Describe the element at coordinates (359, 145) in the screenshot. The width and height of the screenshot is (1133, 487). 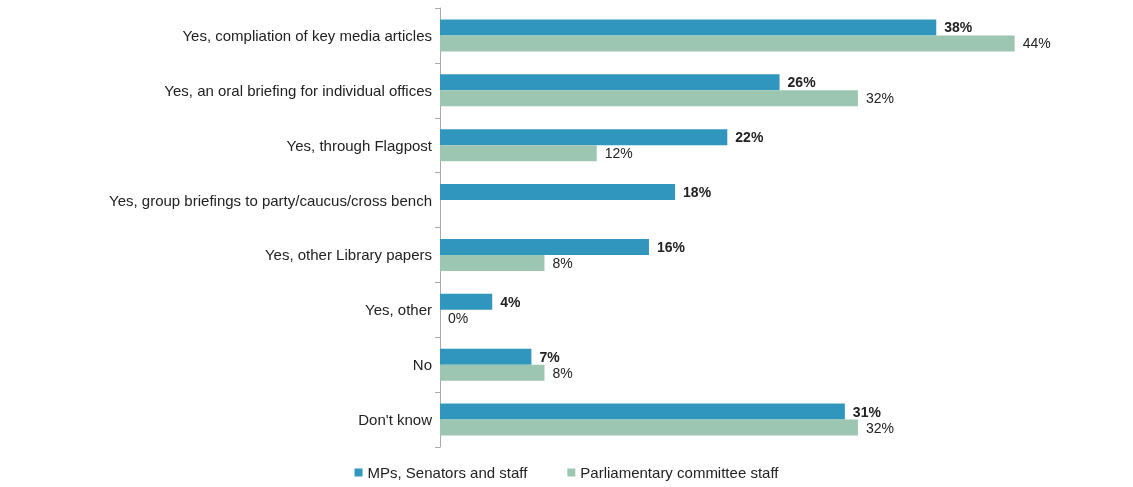
I see `y-tick-label: Yes, through Flagpost` at that location.